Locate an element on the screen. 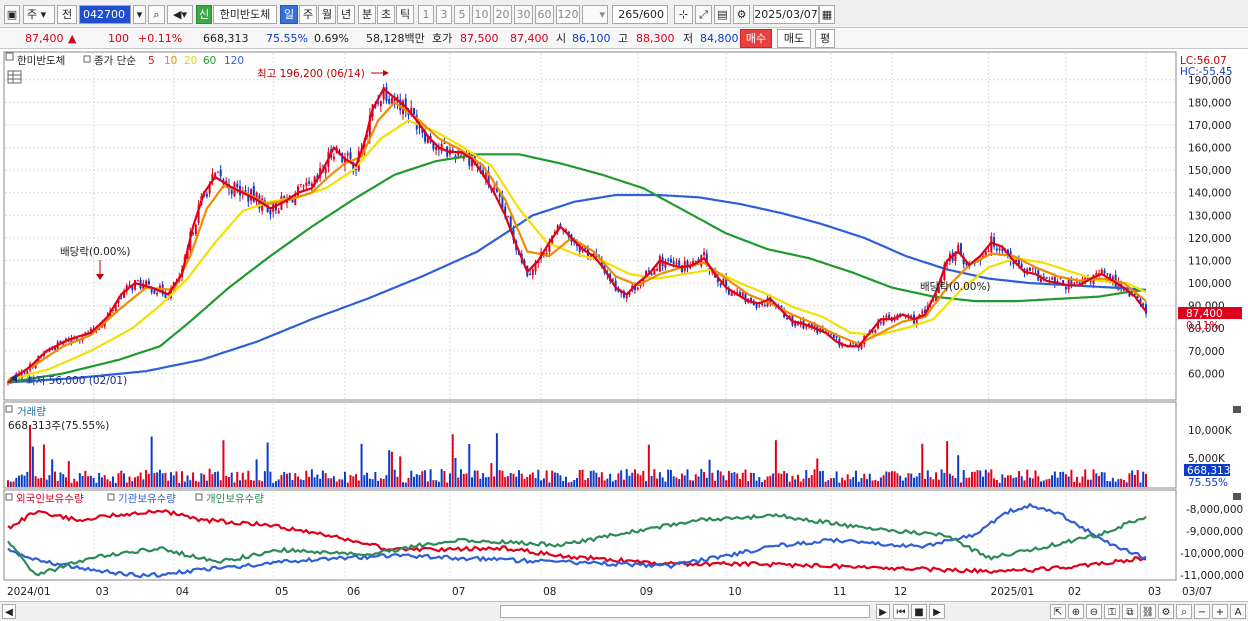 Image resolution: width=1248 pixels, height=621 pixels. chart-scrollbar: ◀ ▶ ⏮ ■ ▶ ⇱ ⊕ ⊖ ⚿ ⧉ ⛓ ⚙ ⌕ − + A is located at coordinates (624, 611).